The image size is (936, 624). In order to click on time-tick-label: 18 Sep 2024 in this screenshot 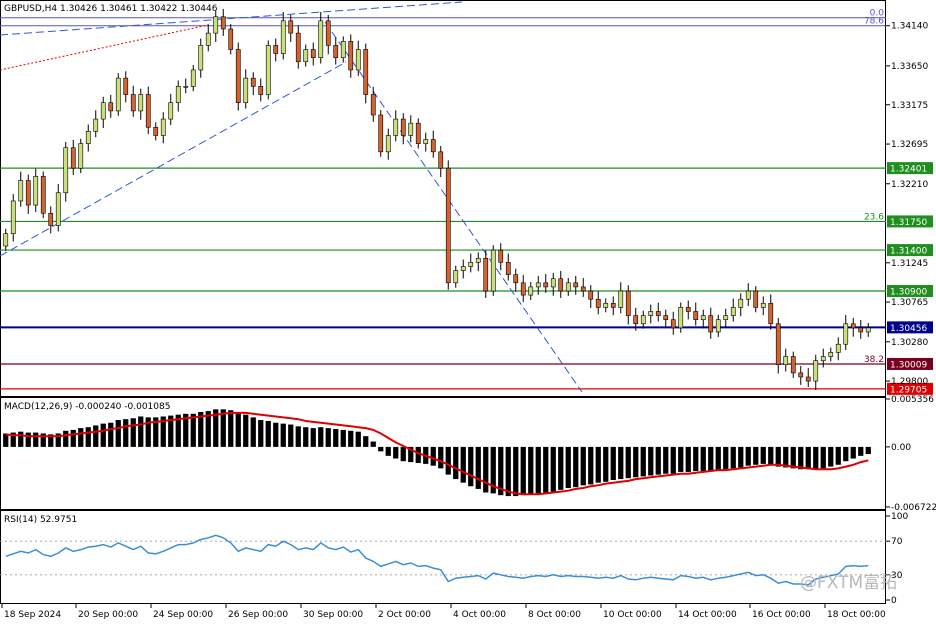, I will do `click(32, 615)`.